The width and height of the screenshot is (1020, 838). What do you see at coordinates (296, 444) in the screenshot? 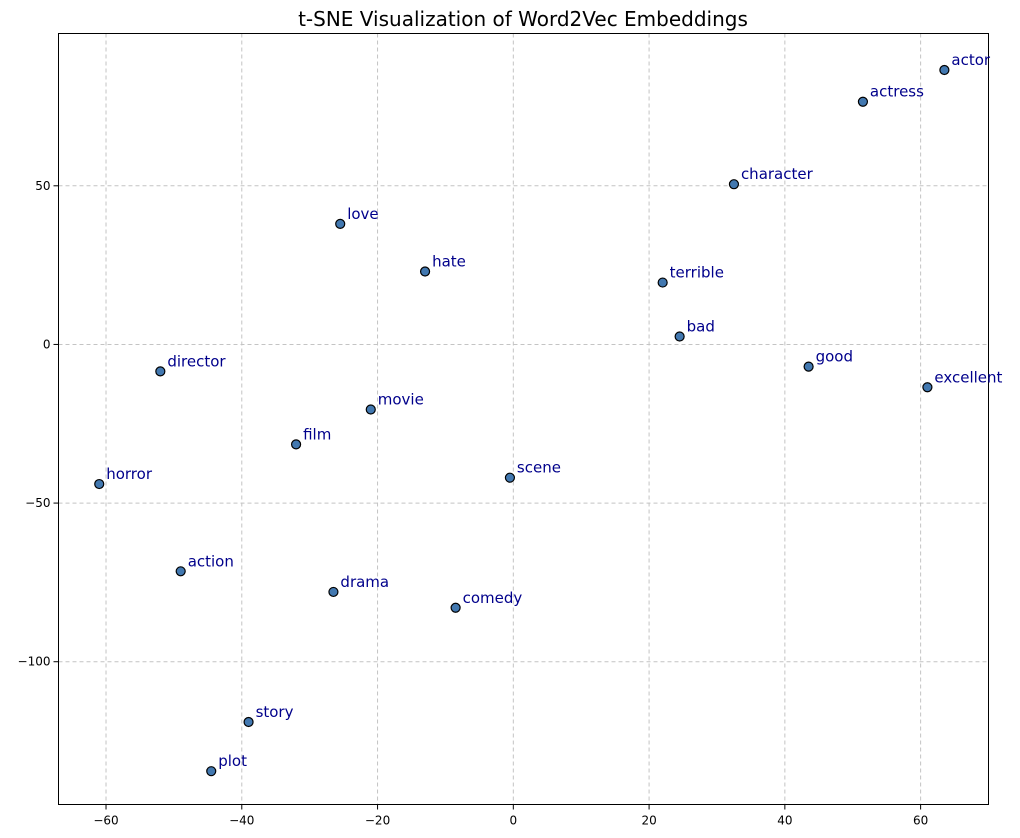
I see `data-point-film` at bounding box center [296, 444].